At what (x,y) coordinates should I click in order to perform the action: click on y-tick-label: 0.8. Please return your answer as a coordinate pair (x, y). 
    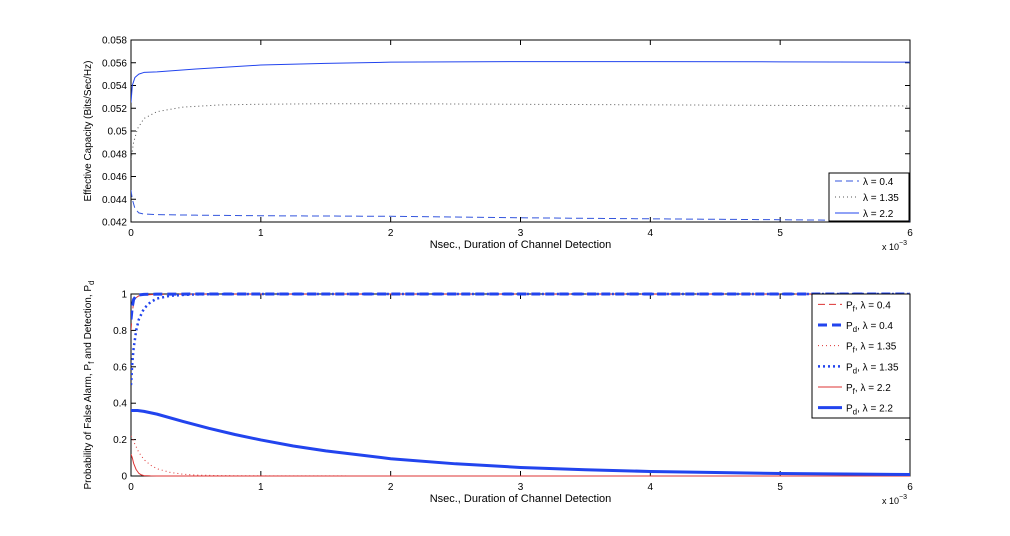
    Looking at the image, I should click on (120, 331).